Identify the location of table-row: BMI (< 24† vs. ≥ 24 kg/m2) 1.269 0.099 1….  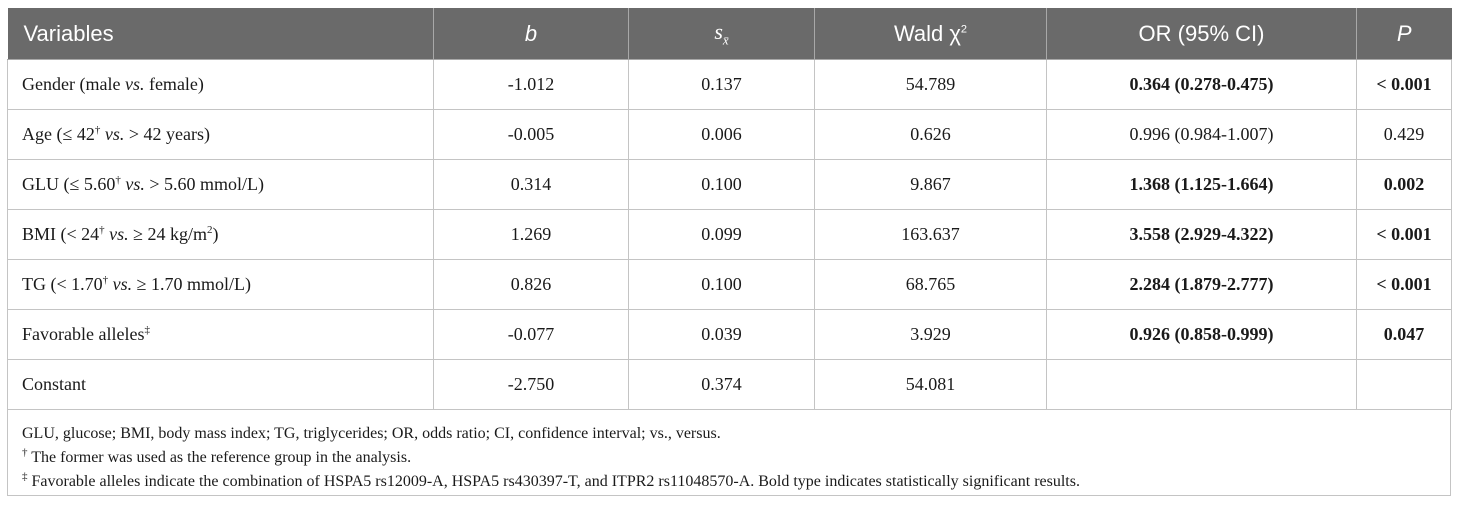
(729, 234).